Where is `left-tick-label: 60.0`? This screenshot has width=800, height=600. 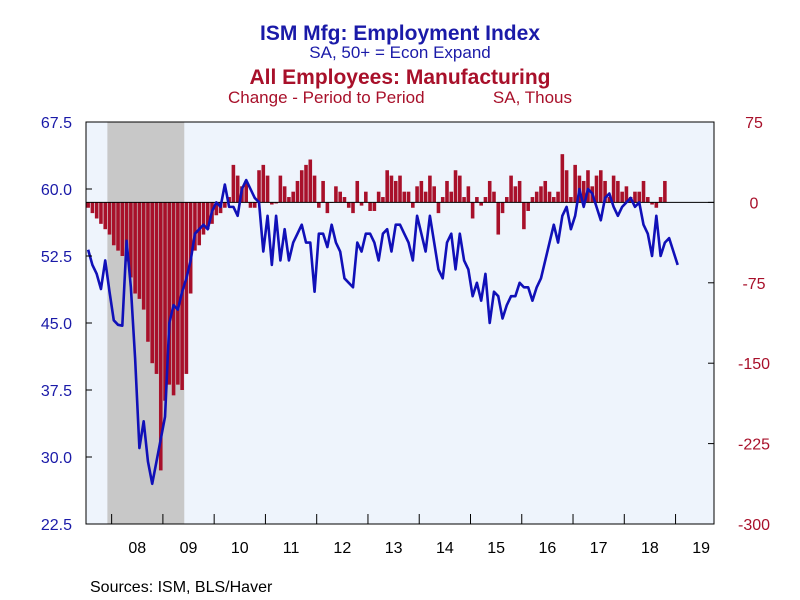
left-tick-label: 60.0 is located at coordinates (56, 190).